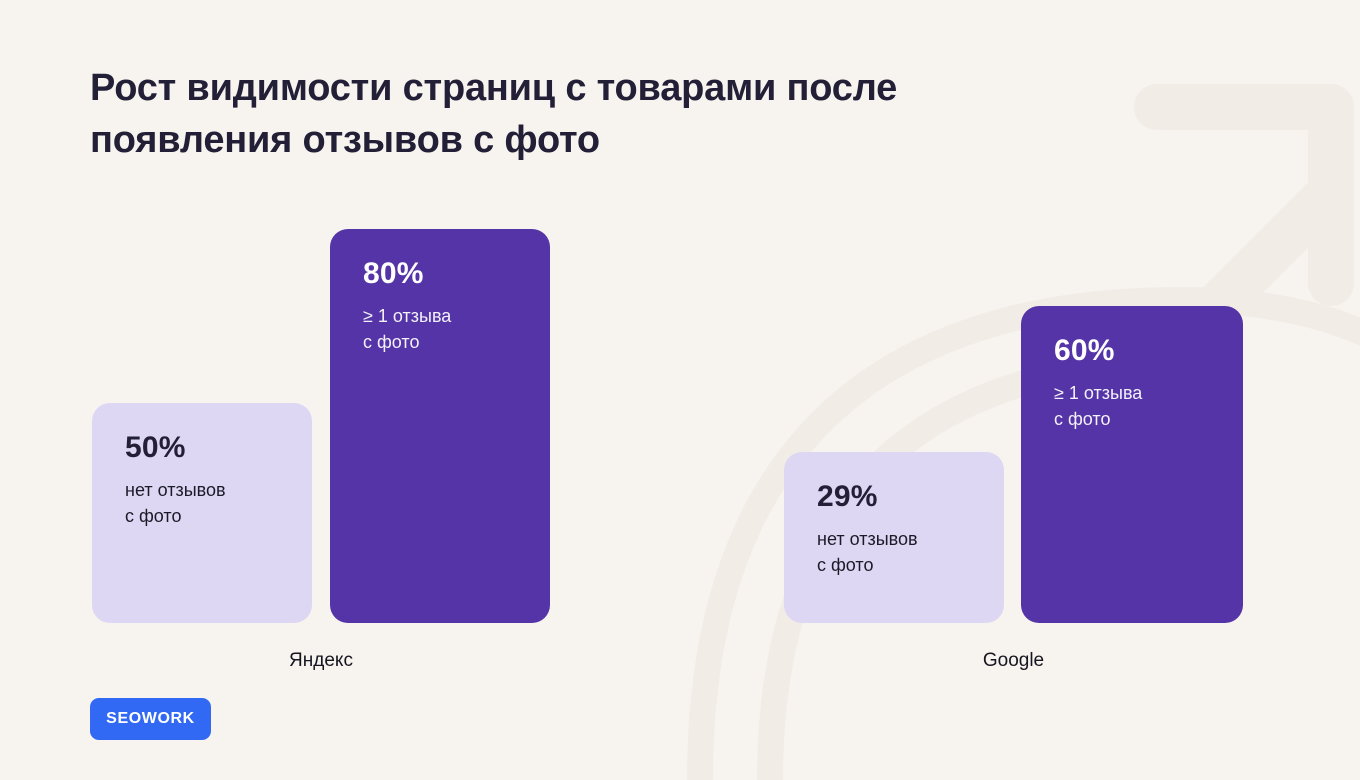 This screenshot has height=780, width=1360. I want to click on bar-value-label: 29%, so click(847, 496).